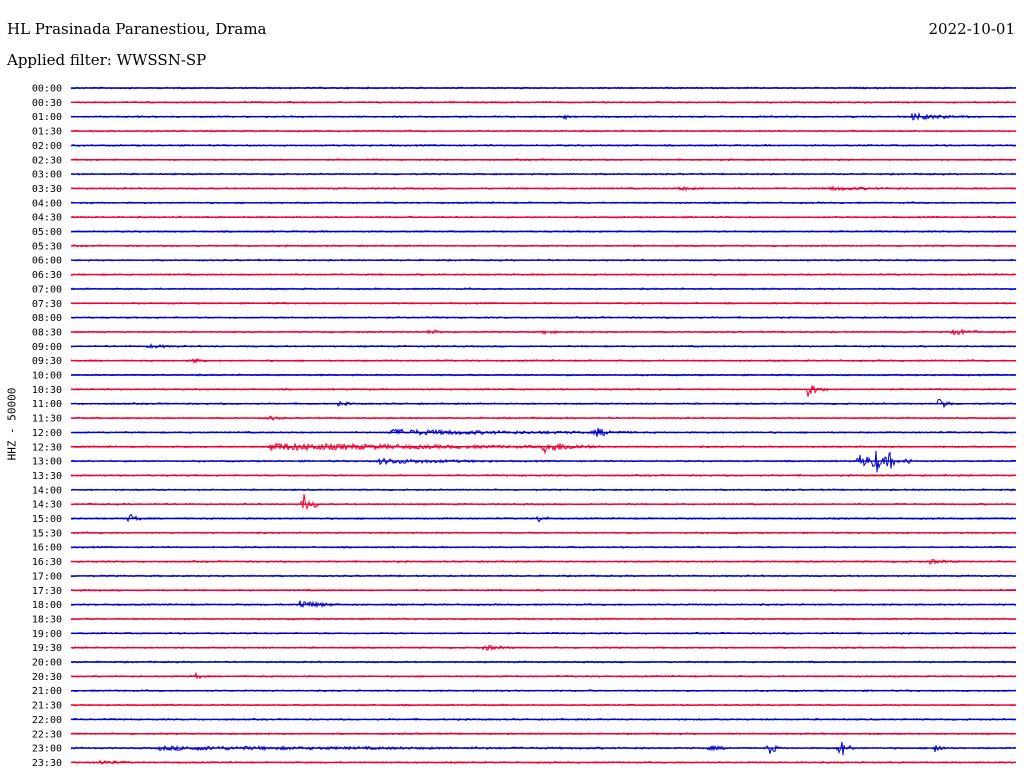 This screenshot has height=780, width=1024. Describe the element at coordinates (47, 433) in the screenshot. I see `row-time-label: 12:00` at that location.